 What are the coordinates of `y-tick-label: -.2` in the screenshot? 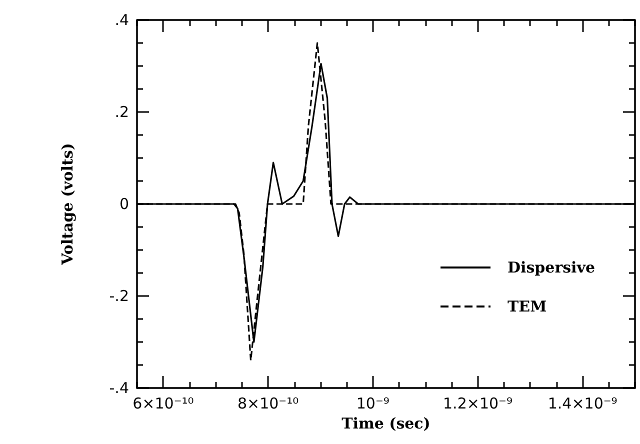 It's located at (119, 296).